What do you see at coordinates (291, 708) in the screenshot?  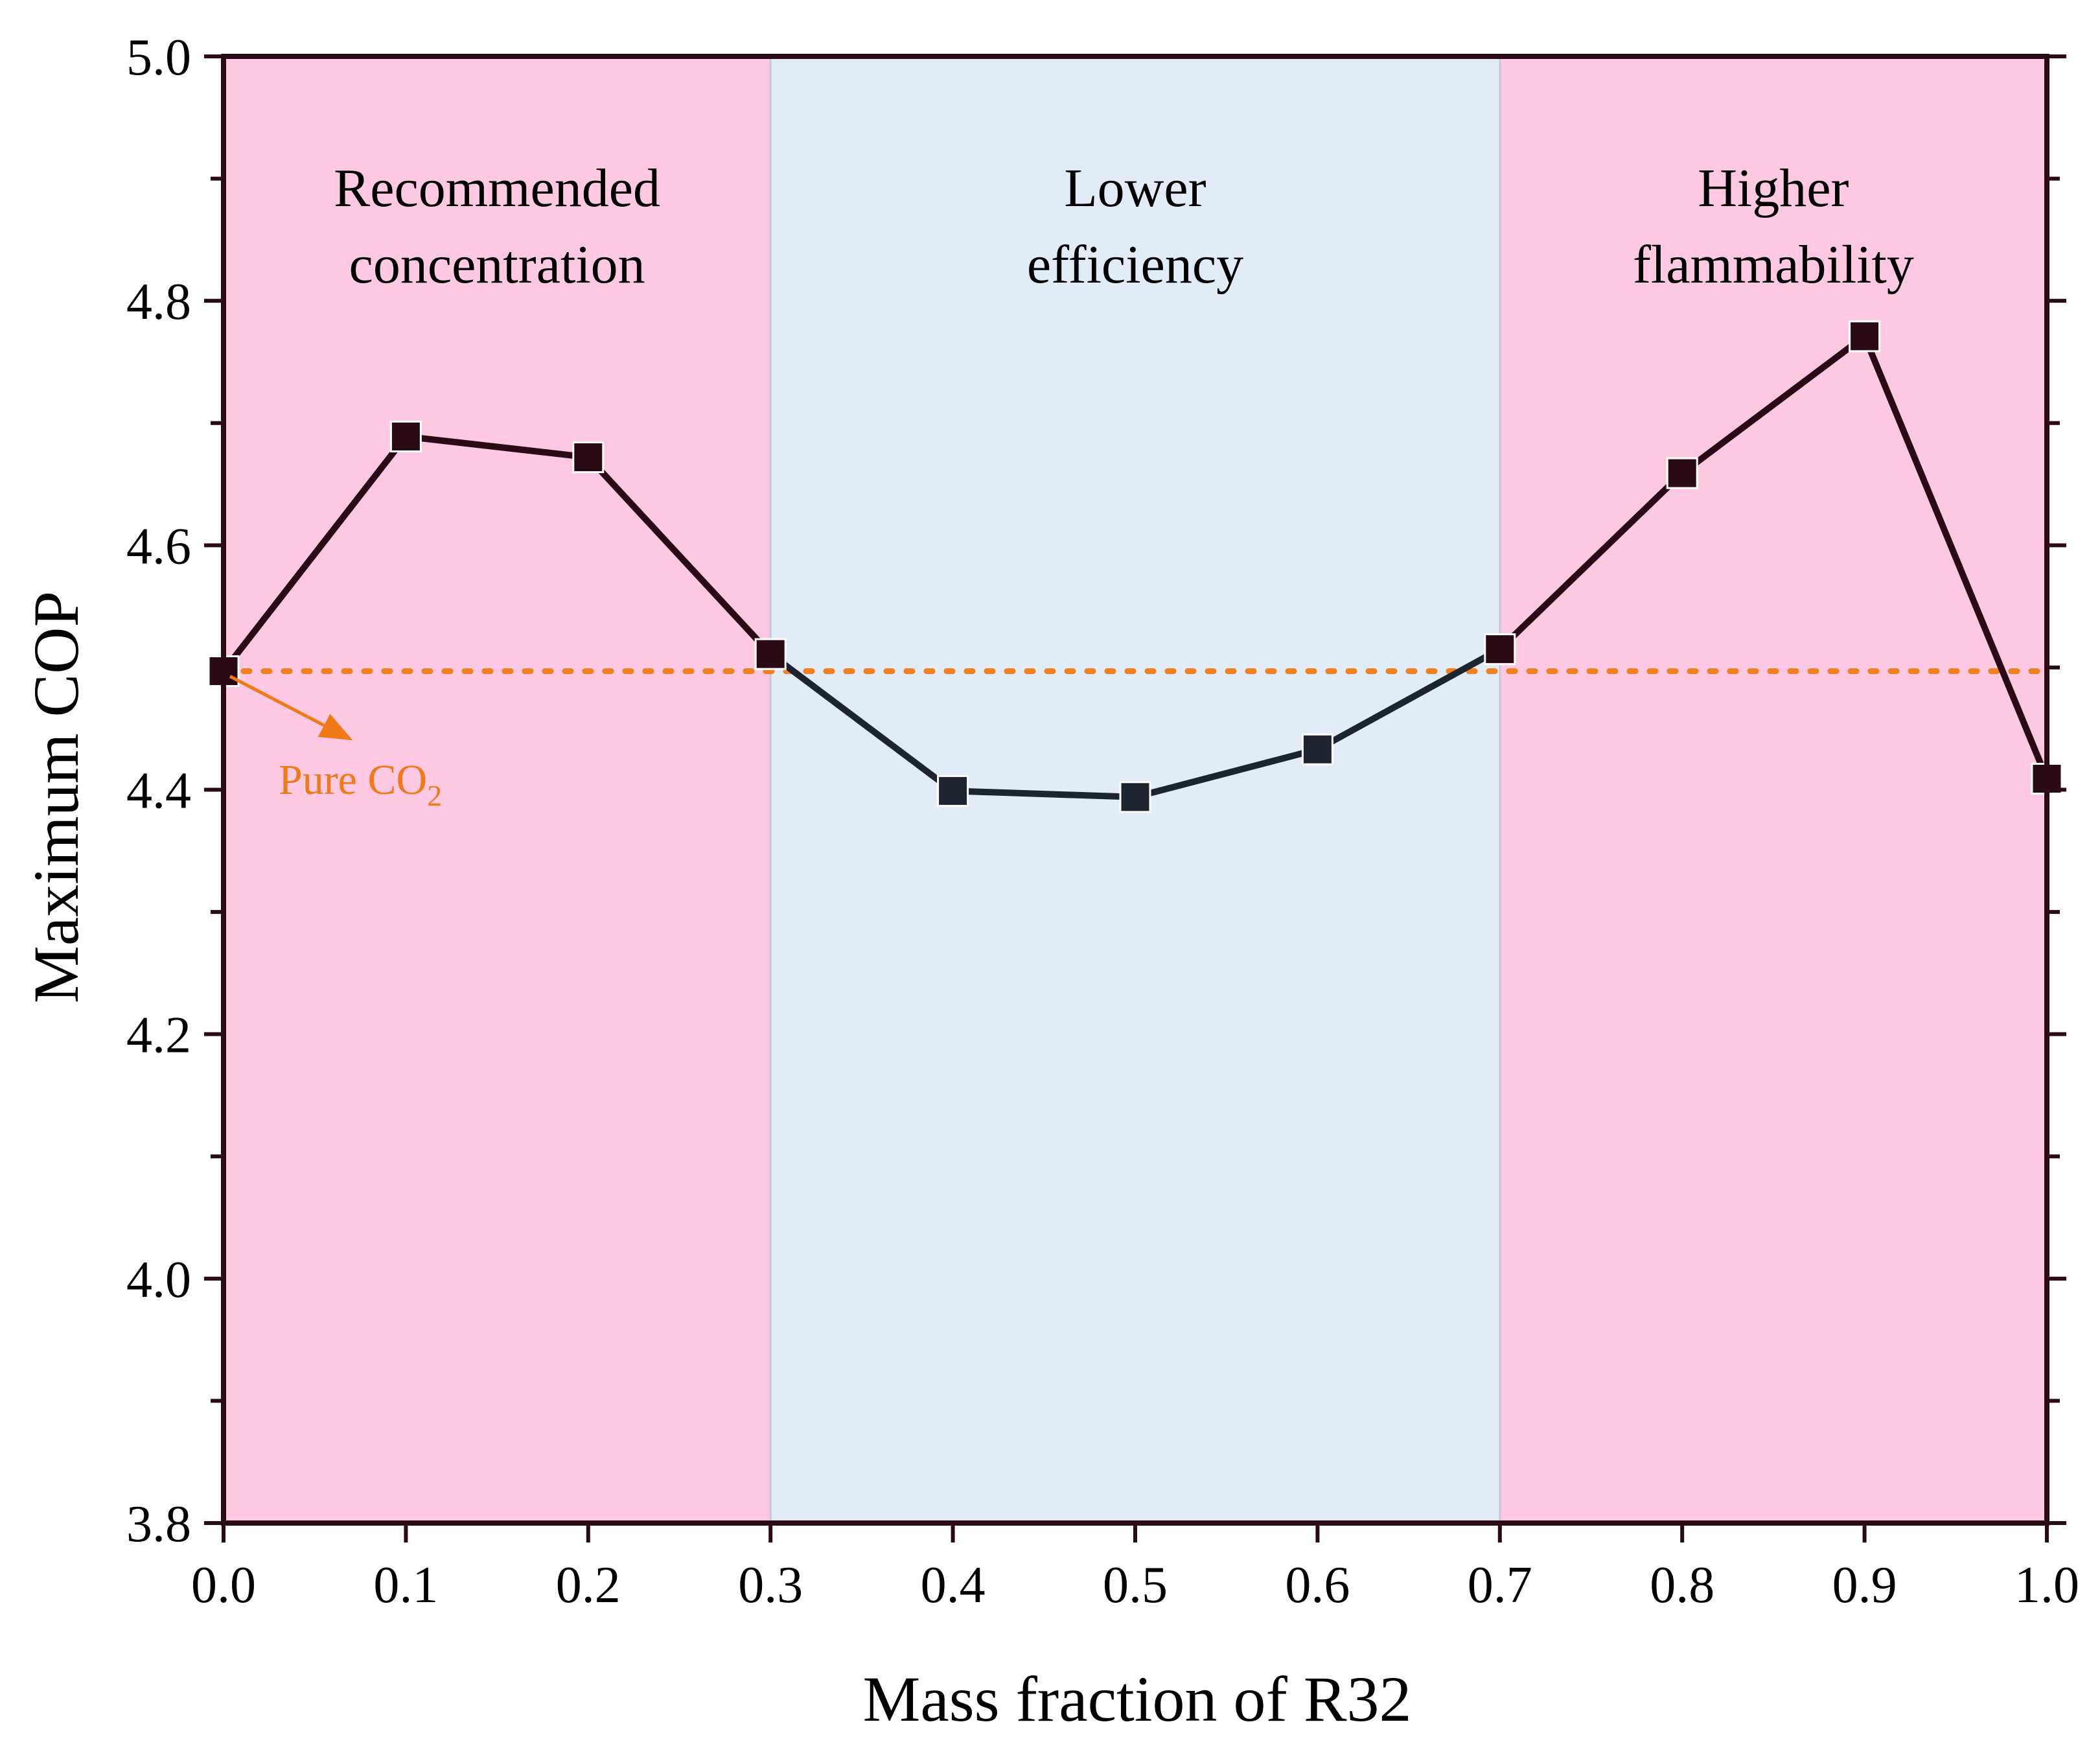 I see `annotation-arrow` at bounding box center [291, 708].